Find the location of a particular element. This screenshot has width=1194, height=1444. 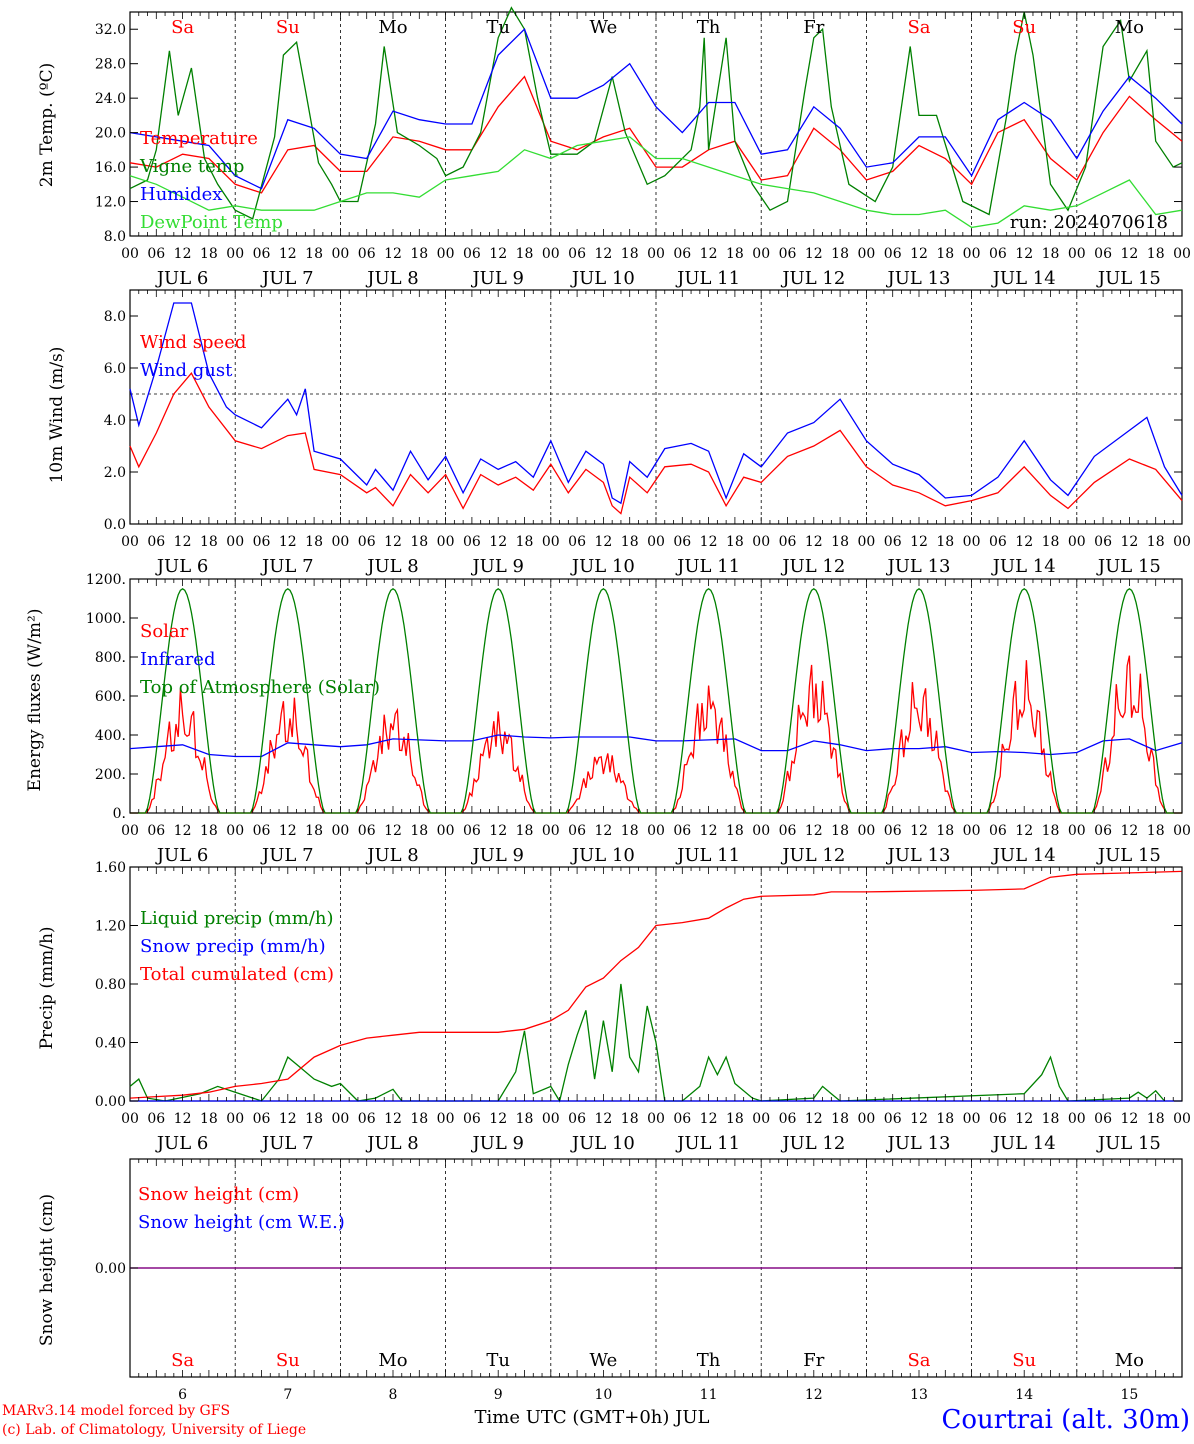

day-number: 8 is located at coordinates (393, 1395).